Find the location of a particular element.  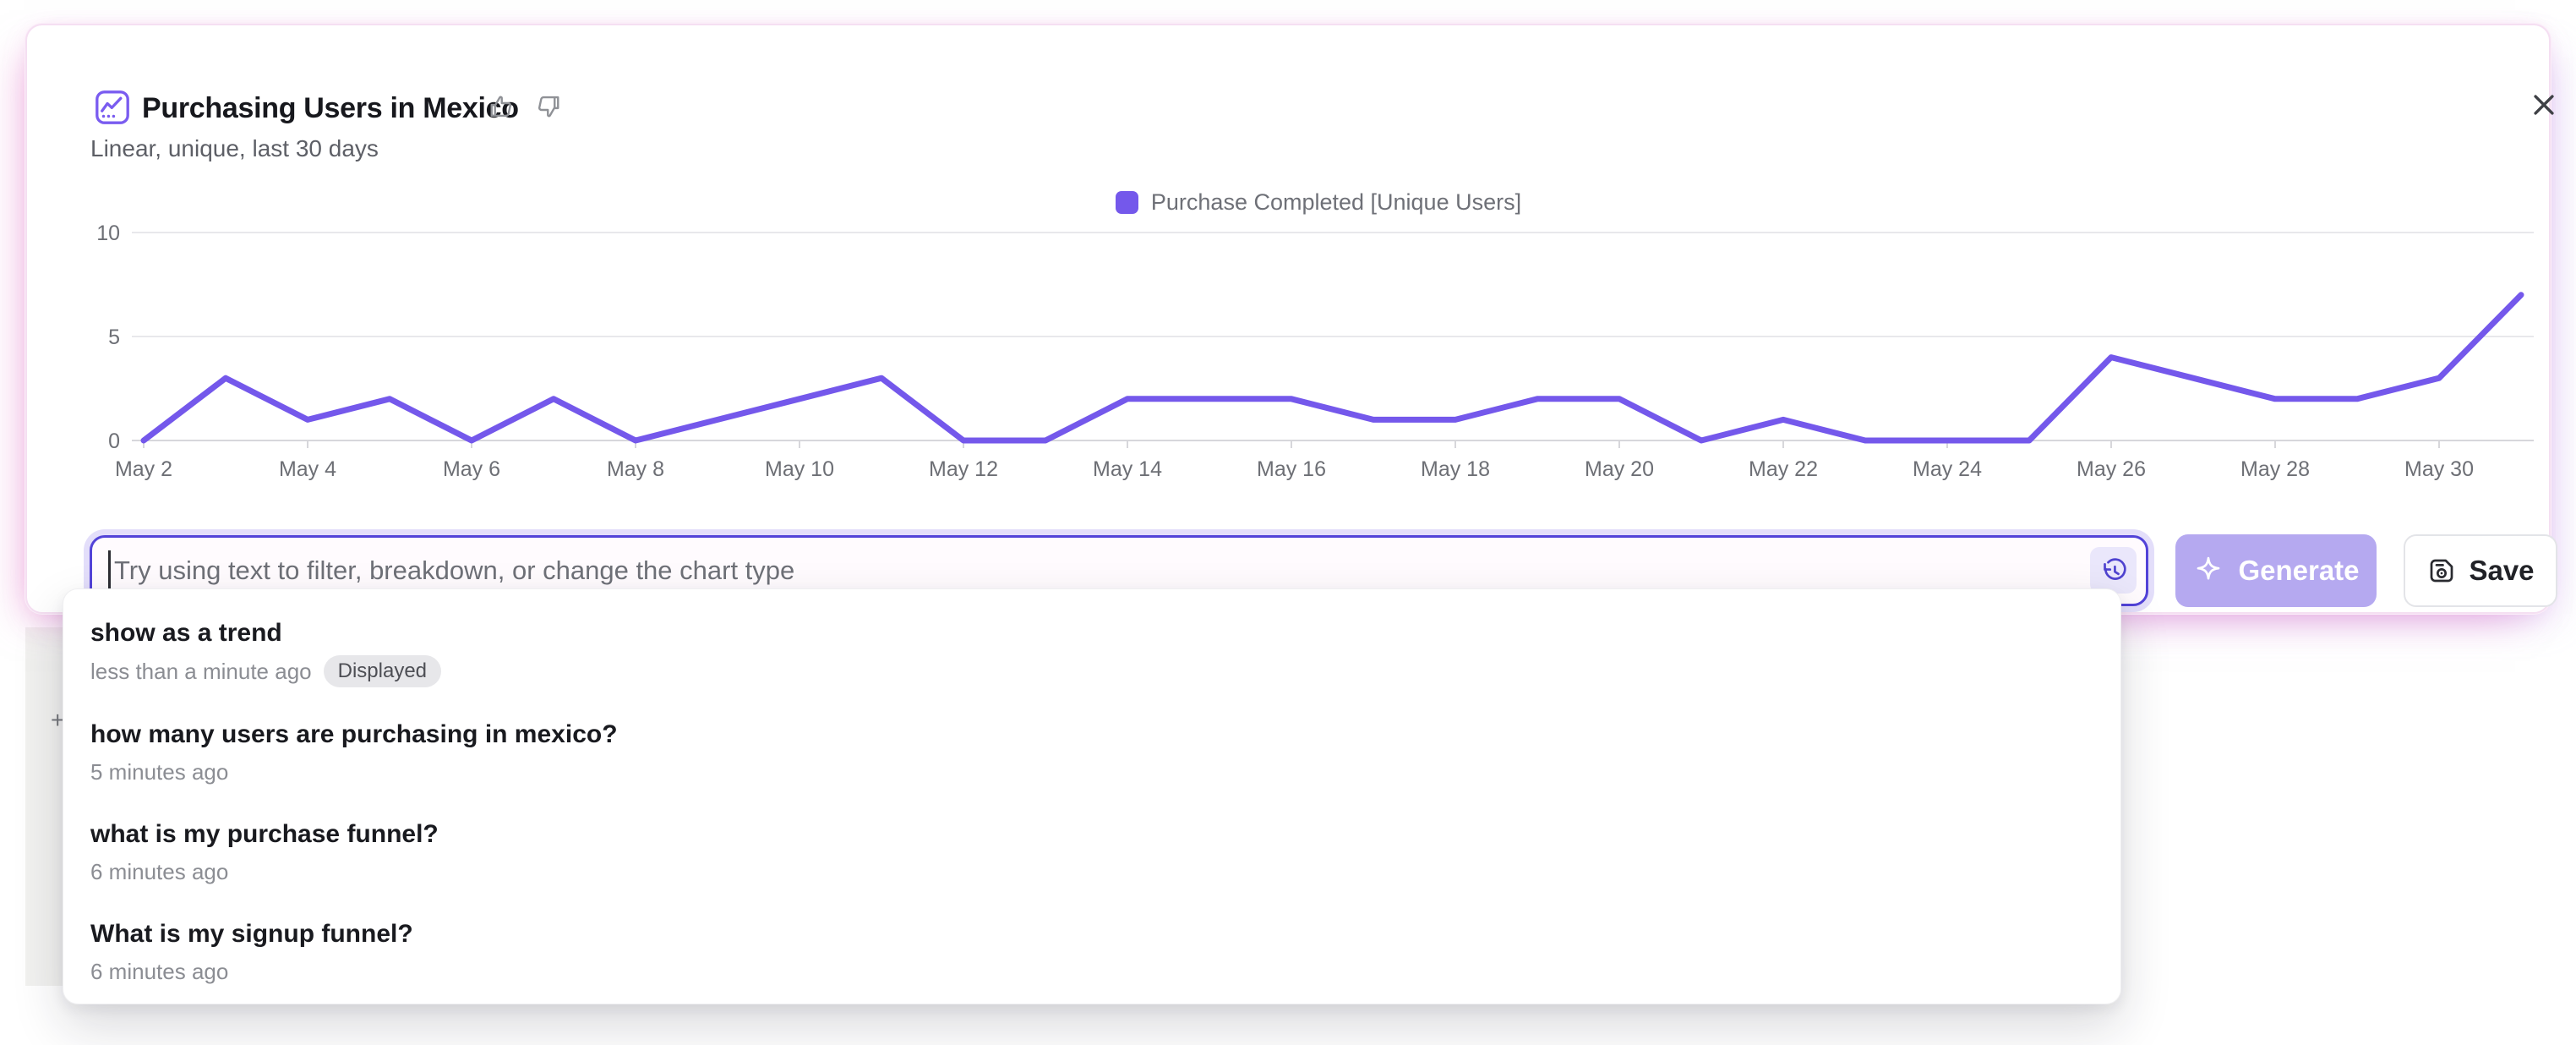

svg-text: May 6 is located at coordinates (471, 469).